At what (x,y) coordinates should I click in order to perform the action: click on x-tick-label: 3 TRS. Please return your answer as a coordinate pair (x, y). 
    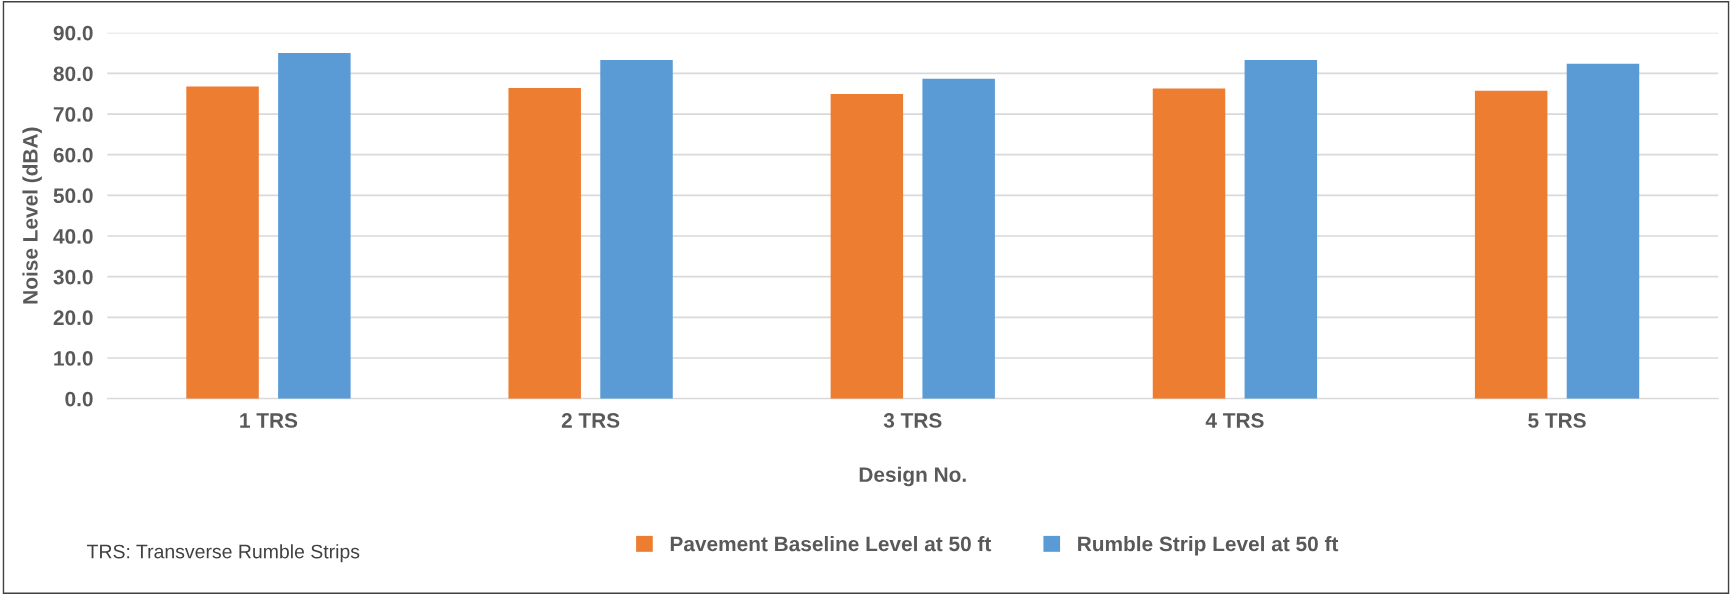
    Looking at the image, I should click on (912, 420).